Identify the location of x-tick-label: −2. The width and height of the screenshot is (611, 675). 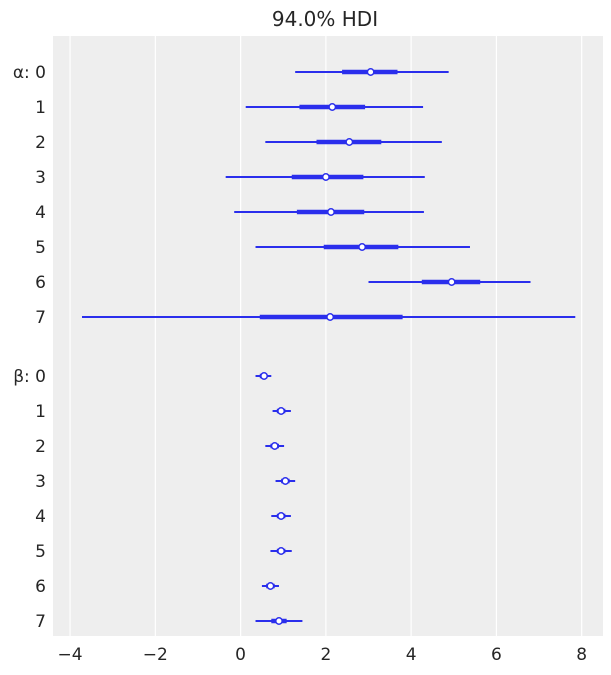
(155, 655).